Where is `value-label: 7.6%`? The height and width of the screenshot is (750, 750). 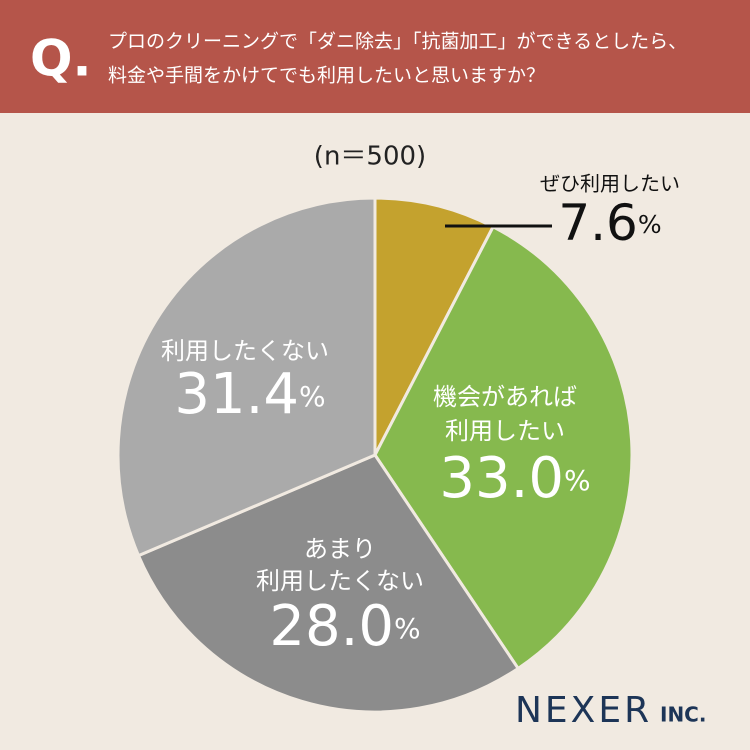
value-label: 7.6% is located at coordinates (609, 223).